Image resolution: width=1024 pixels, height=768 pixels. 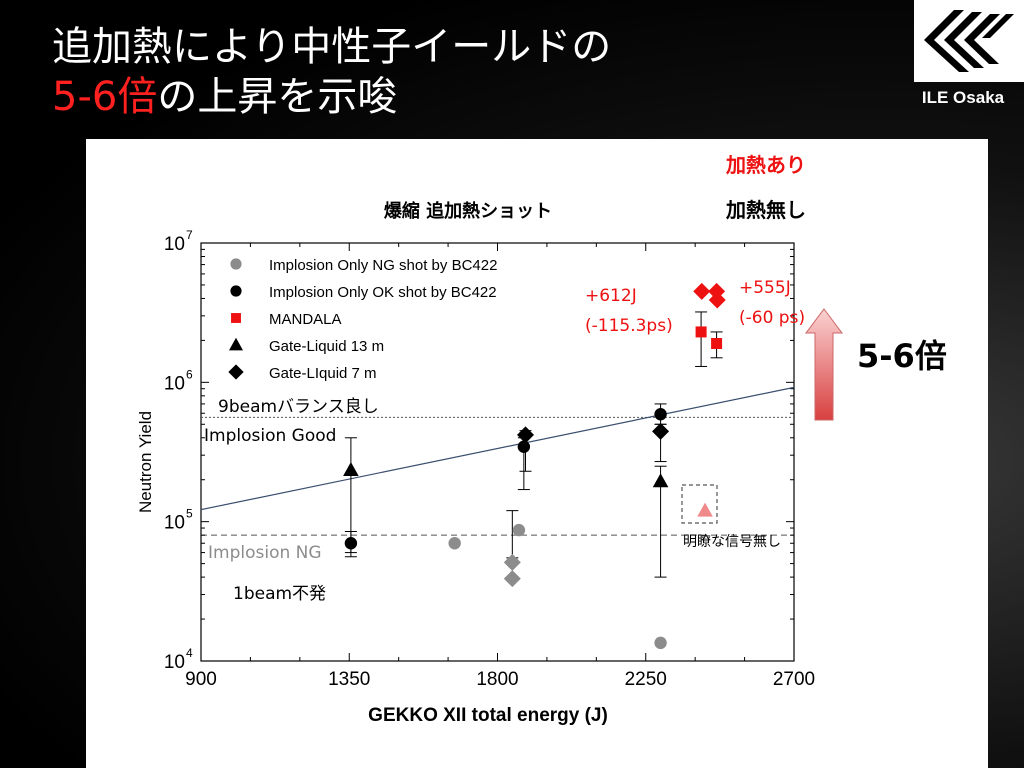 What do you see at coordinates (305, 319) in the screenshot?
I see `legend-entry: MANDALA` at bounding box center [305, 319].